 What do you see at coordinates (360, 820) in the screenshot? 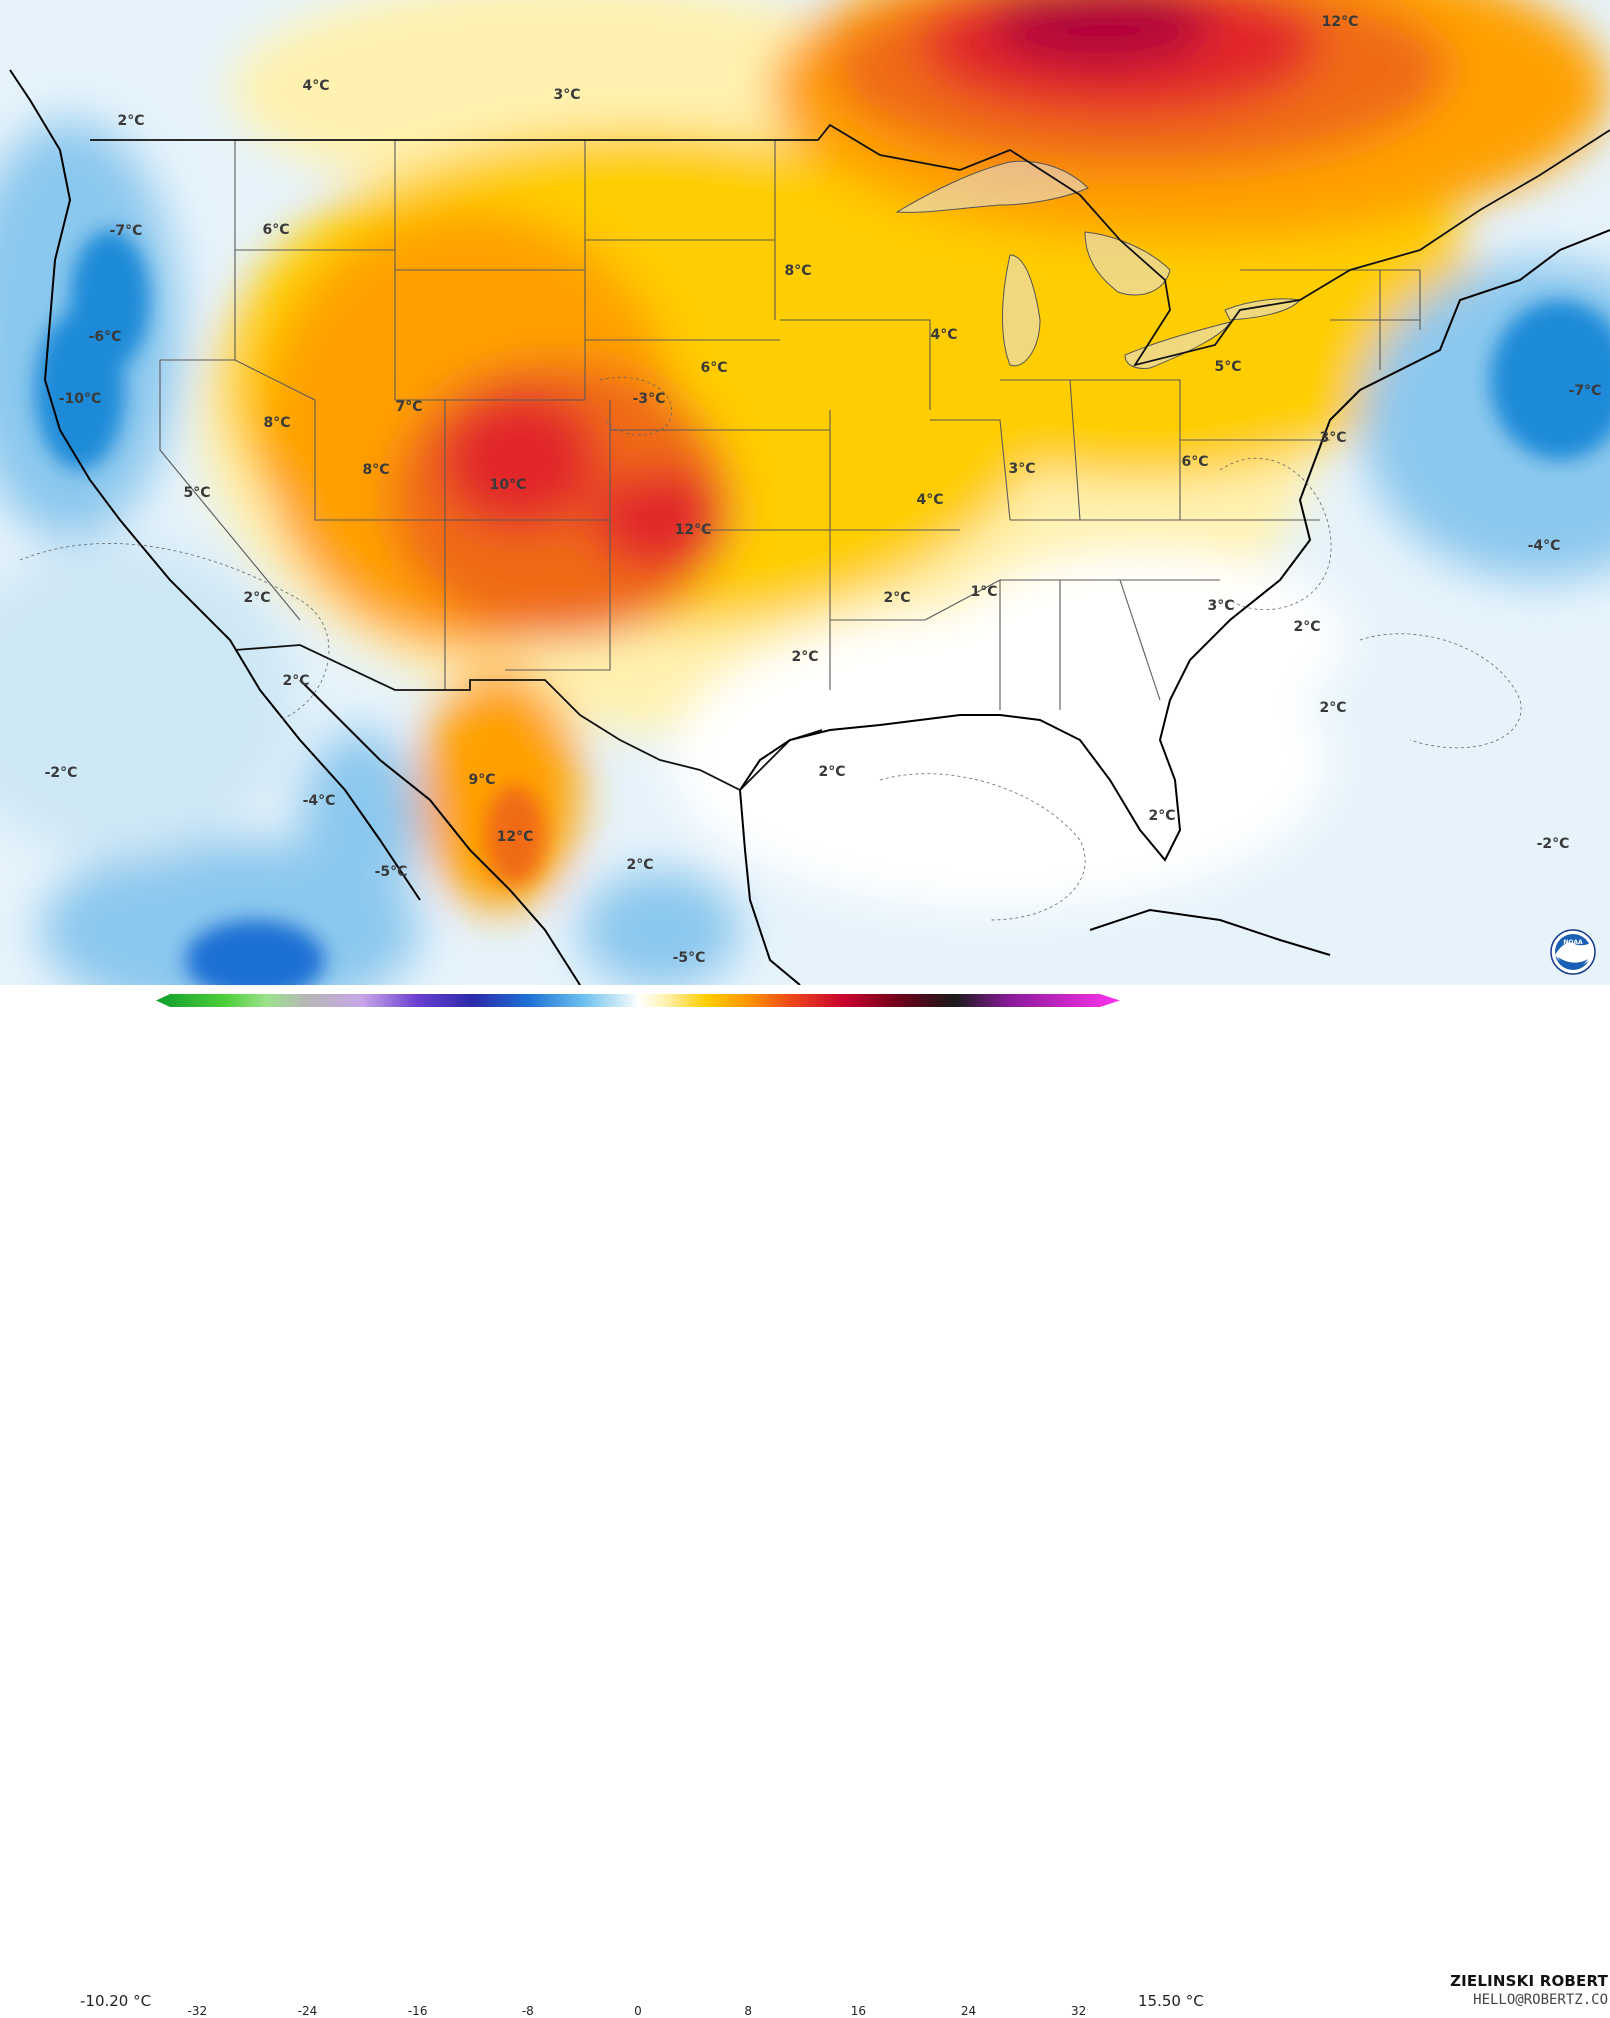
I see `cold-area-gulf-of-california` at bounding box center [360, 820].